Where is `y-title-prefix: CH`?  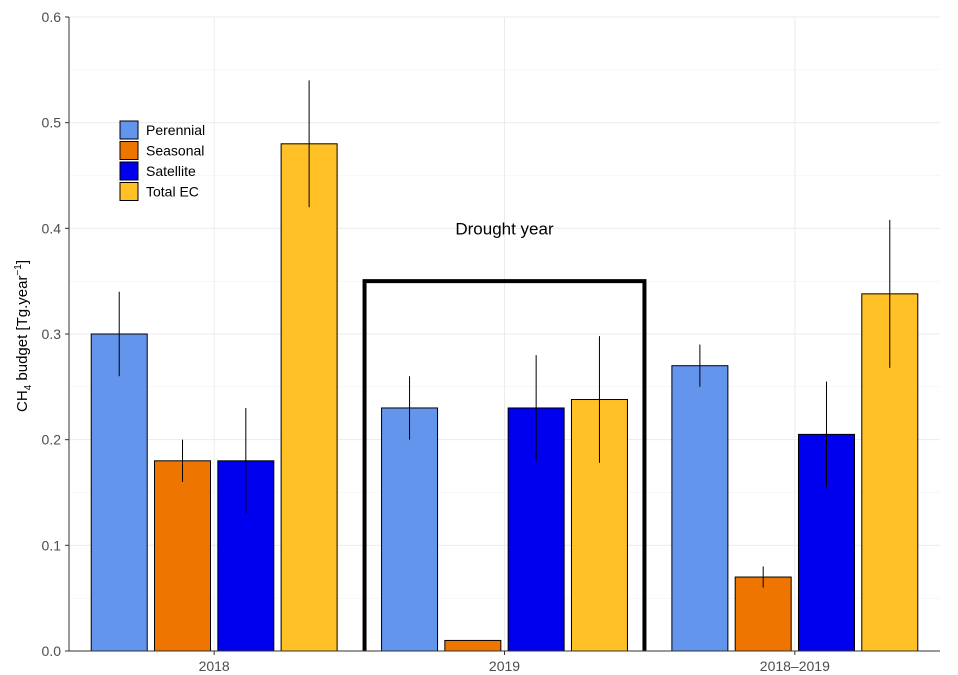 y-title-prefix: CH is located at coordinates (22, 401).